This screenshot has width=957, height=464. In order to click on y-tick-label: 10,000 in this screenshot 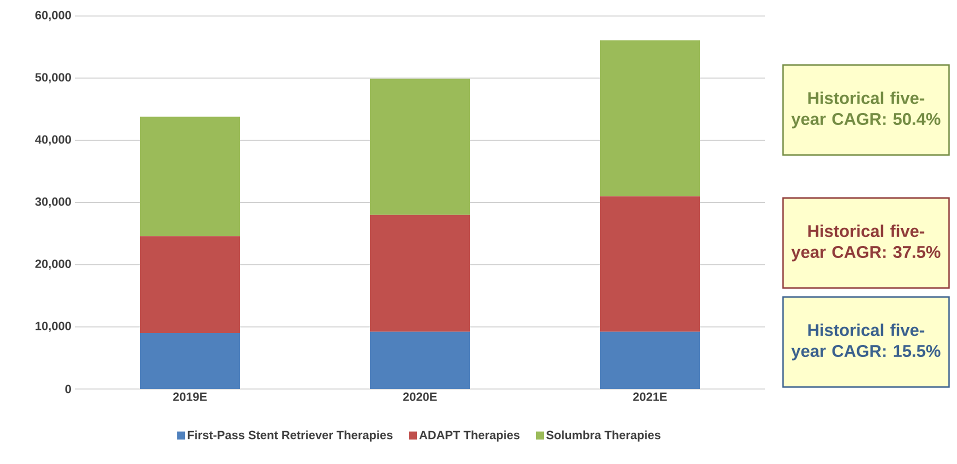, I will do `click(53, 327)`.